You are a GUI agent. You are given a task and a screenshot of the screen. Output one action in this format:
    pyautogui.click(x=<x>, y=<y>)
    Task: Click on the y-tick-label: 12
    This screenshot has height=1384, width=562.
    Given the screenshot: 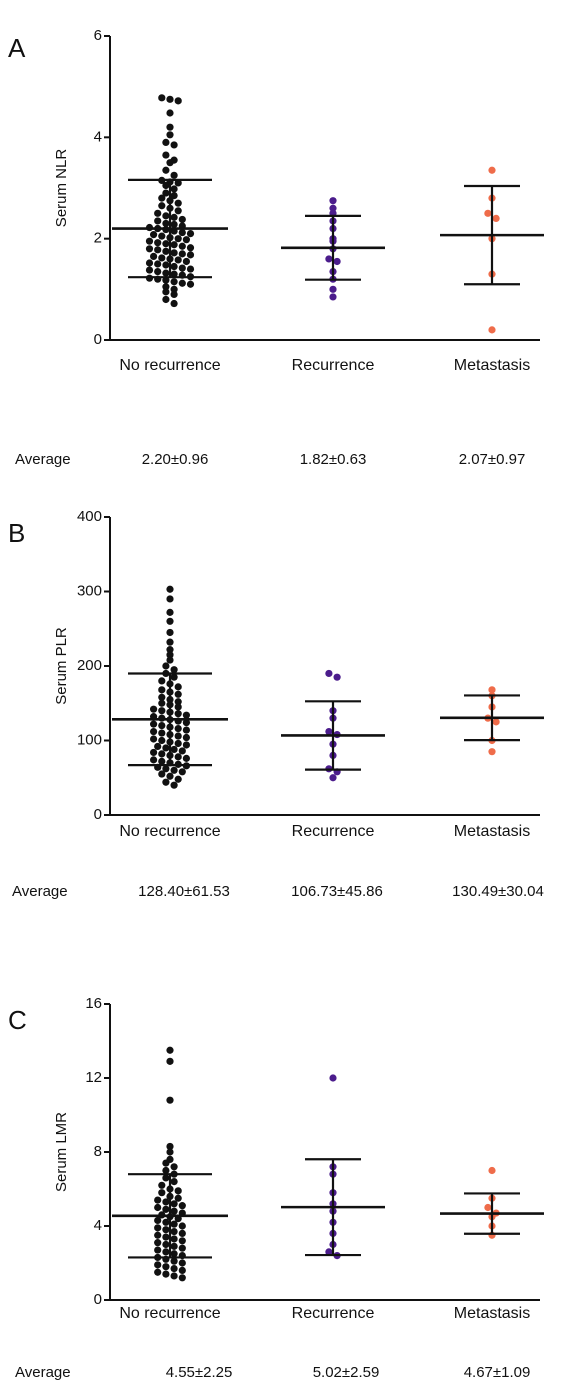 What is the action you would take?
    pyautogui.click(x=93, y=1077)
    